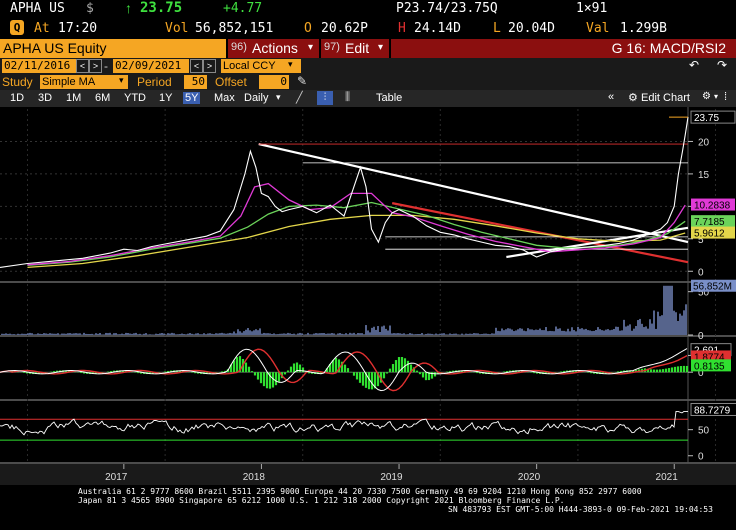 Image resolution: width=736 pixels, height=530 pixels. Describe the element at coordinates (154, 82) in the screenshot. I see `period-label: Period` at that location.